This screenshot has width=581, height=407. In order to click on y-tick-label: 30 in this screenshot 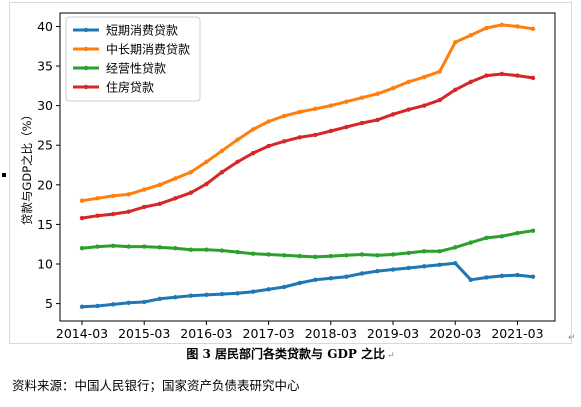, I will do `click(45, 105)`.